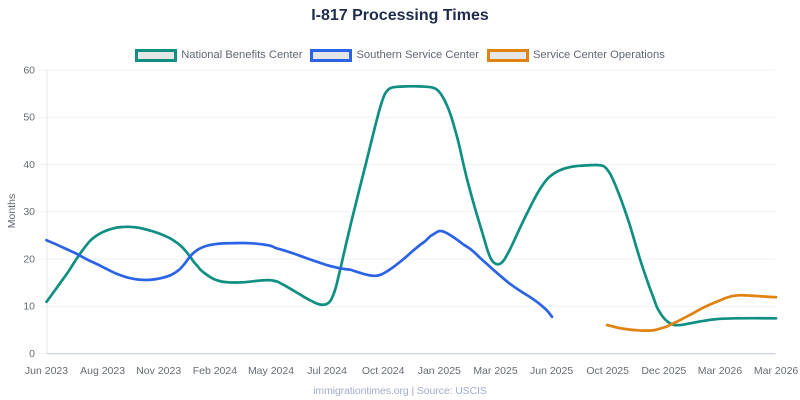 This screenshot has height=400, width=800. Describe the element at coordinates (29, 165) in the screenshot. I see `svg-text: 40` at that location.